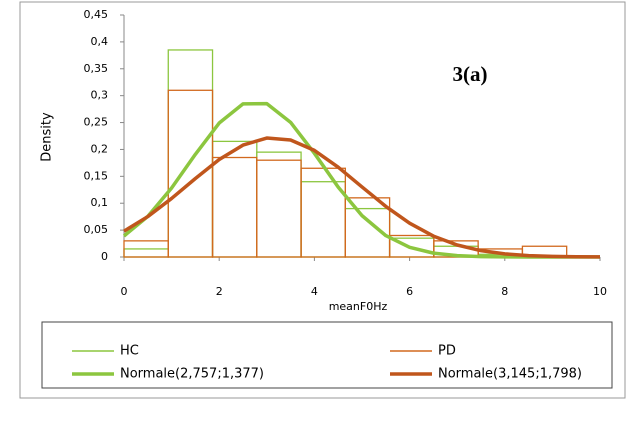 The width and height of the screenshot is (635, 433). I want to click on legend-label: Normale(2,757;1,377), so click(192, 374).